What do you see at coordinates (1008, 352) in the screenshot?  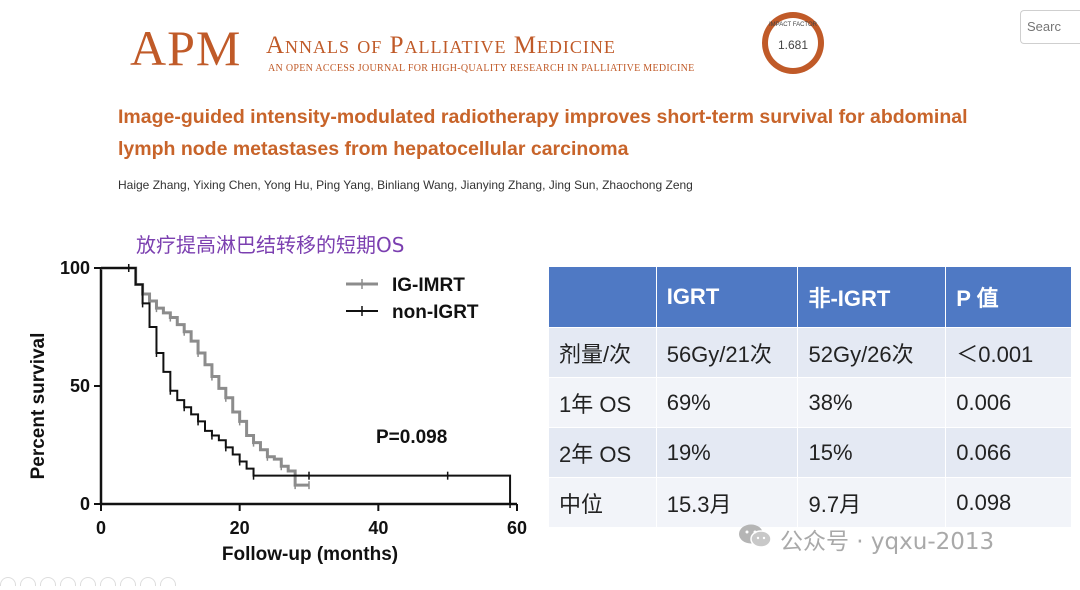 I see `table-cell: ＜0.001` at bounding box center [1008, 352].